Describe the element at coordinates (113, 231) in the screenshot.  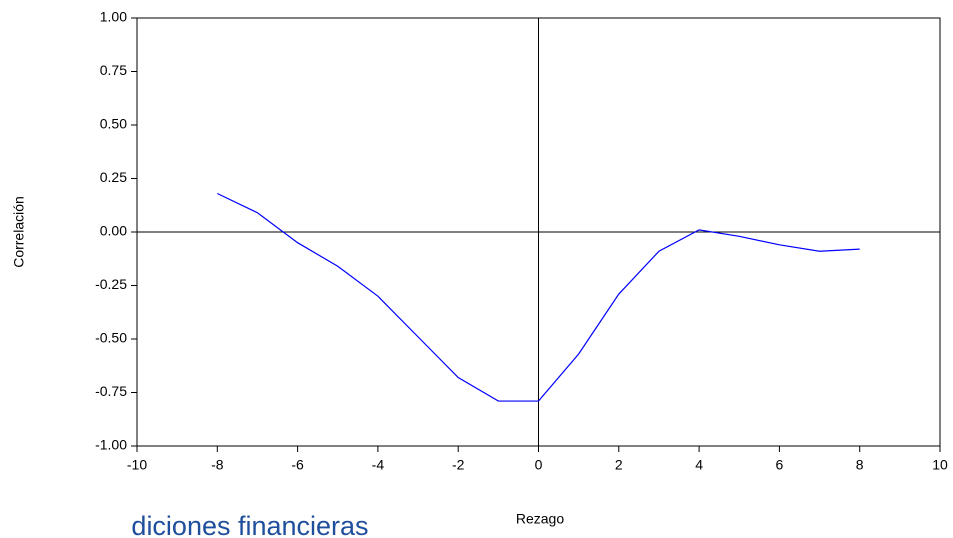
I see `y-tick-label: 0.00` at that location.